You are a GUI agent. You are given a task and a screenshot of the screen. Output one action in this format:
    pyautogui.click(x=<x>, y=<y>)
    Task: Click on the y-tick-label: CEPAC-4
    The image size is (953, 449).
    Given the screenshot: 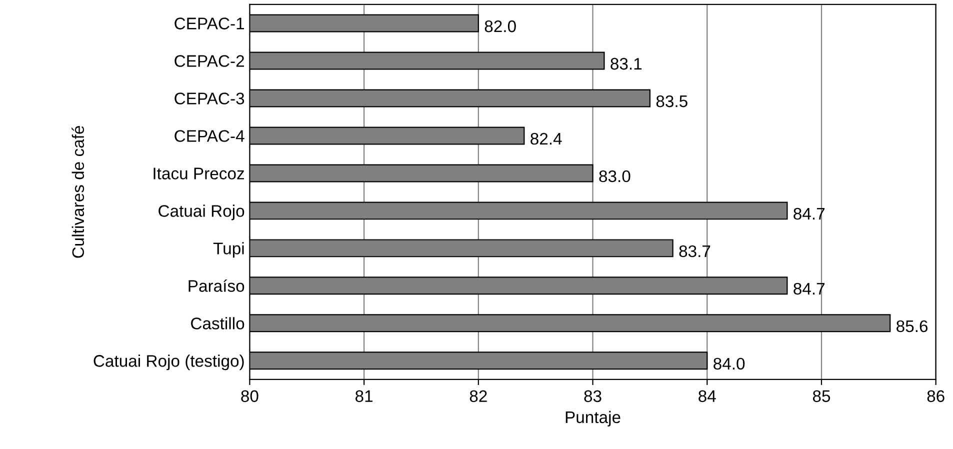 What is the action you would take?
    pyautogui.click(x=209, y=136)
    